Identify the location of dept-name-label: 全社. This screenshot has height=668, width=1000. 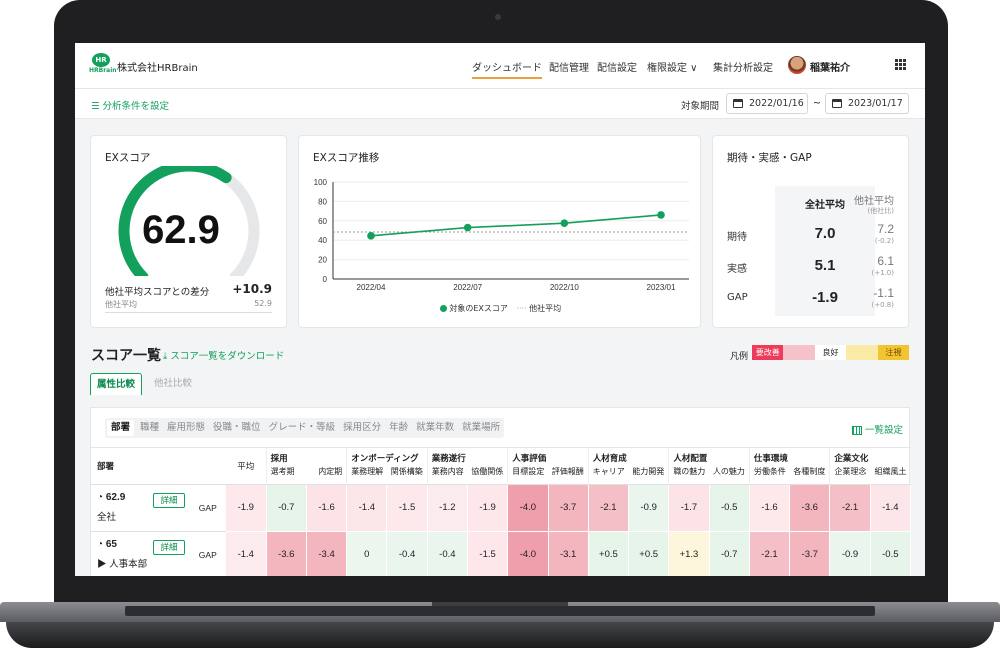
(107, 517).